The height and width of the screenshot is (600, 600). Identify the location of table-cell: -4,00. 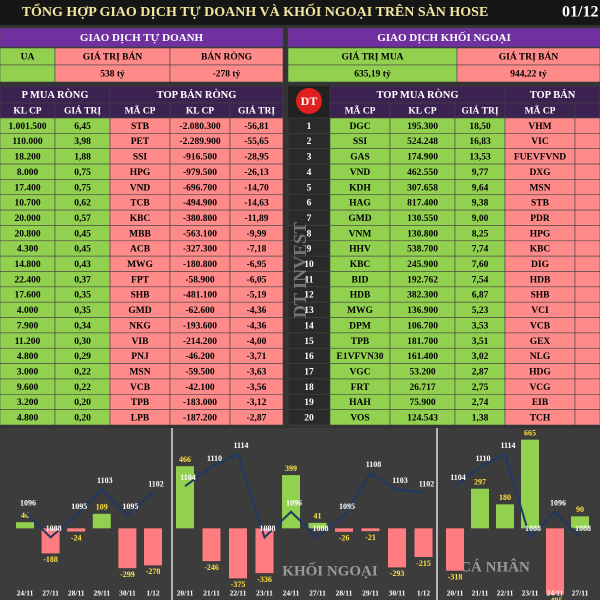
(257, 342).